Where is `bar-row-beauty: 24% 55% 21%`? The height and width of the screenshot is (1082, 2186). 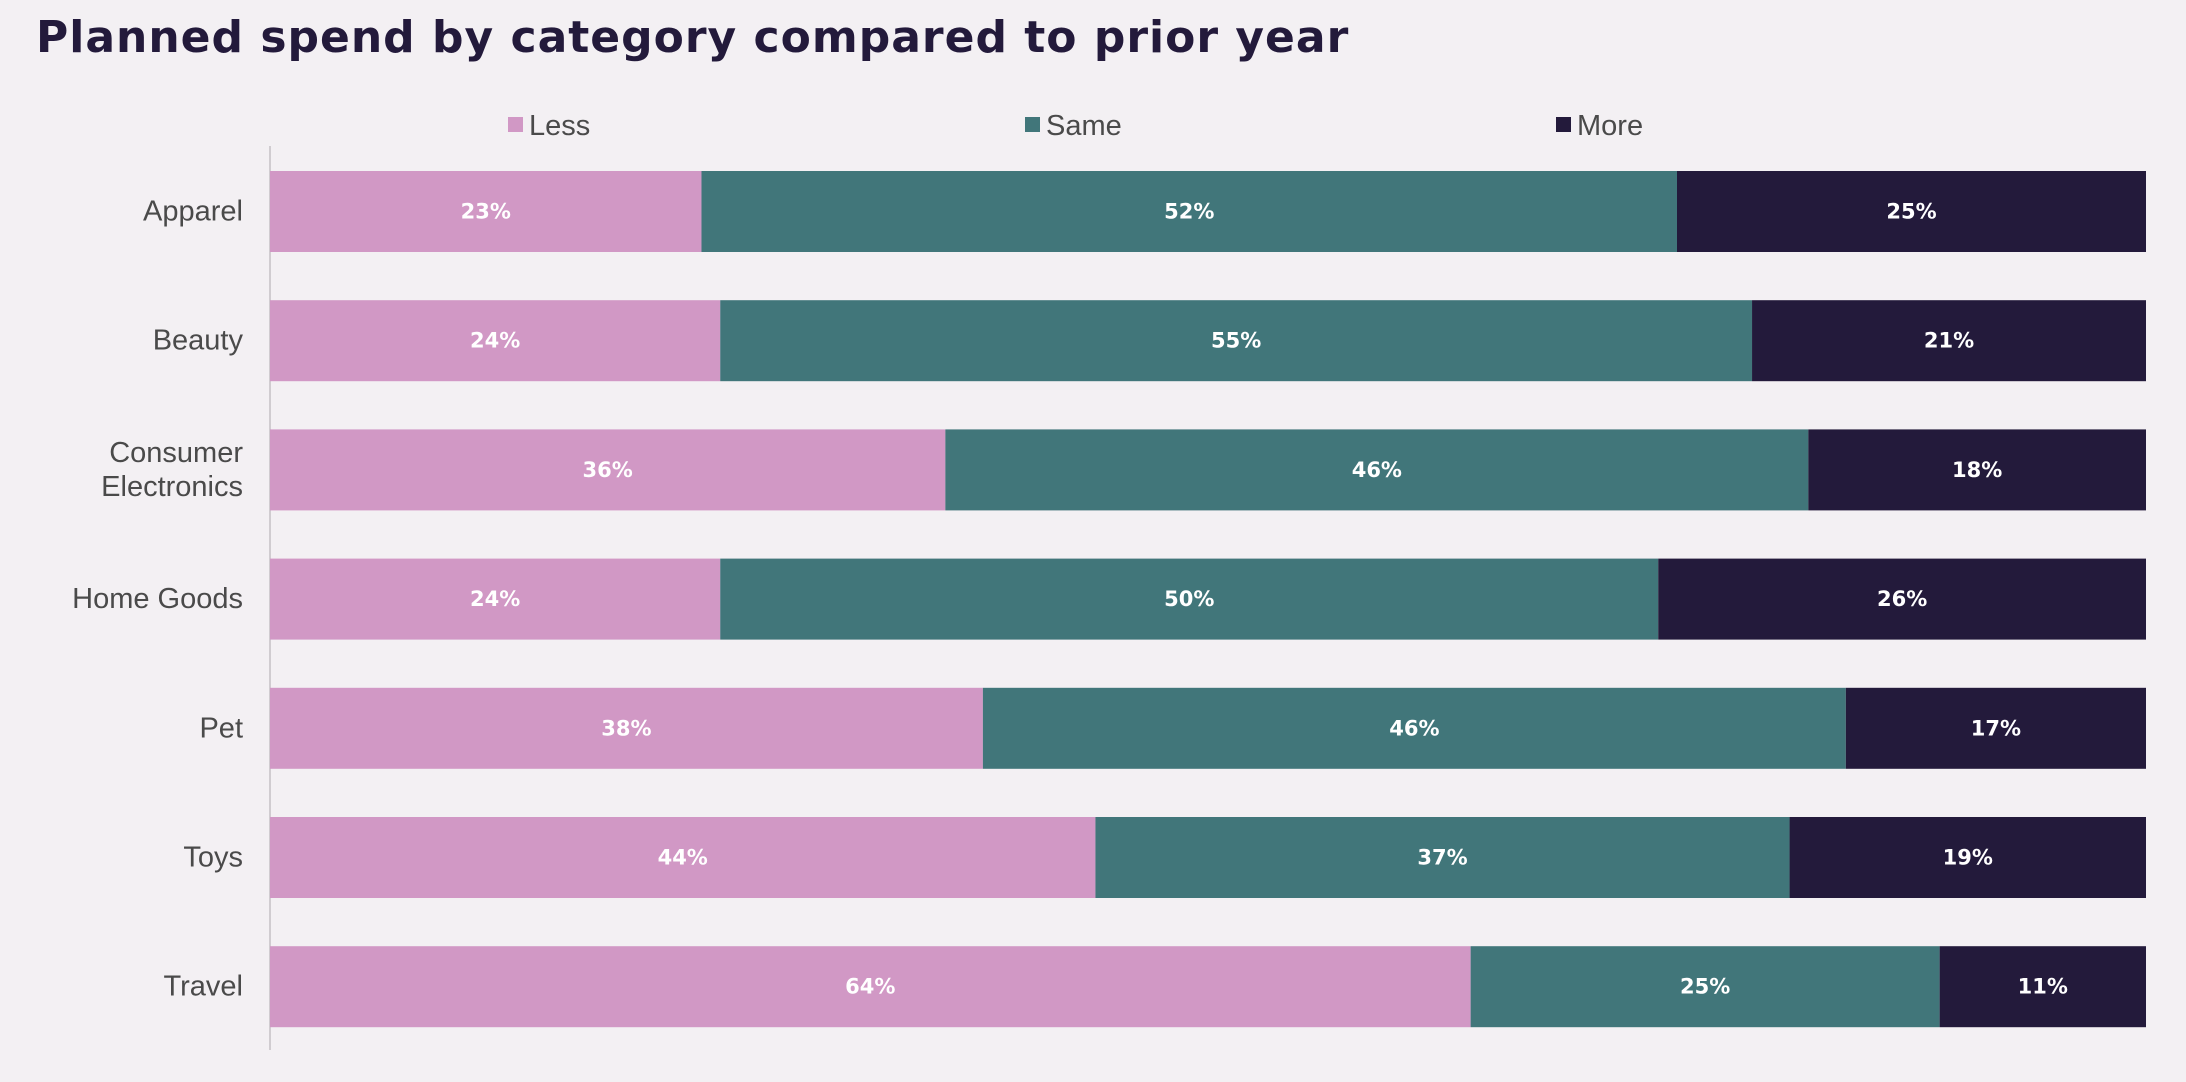
bar-row-beauty: 24% 55% 21% is located at coordinates (1208, 341).